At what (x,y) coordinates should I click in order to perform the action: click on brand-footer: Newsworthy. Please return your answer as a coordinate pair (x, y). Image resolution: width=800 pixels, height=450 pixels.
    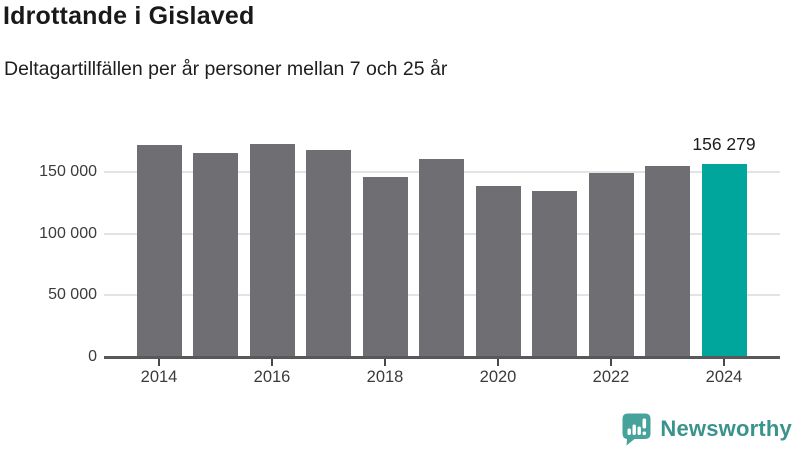
    Looking at the image, I should click on (706, 429).